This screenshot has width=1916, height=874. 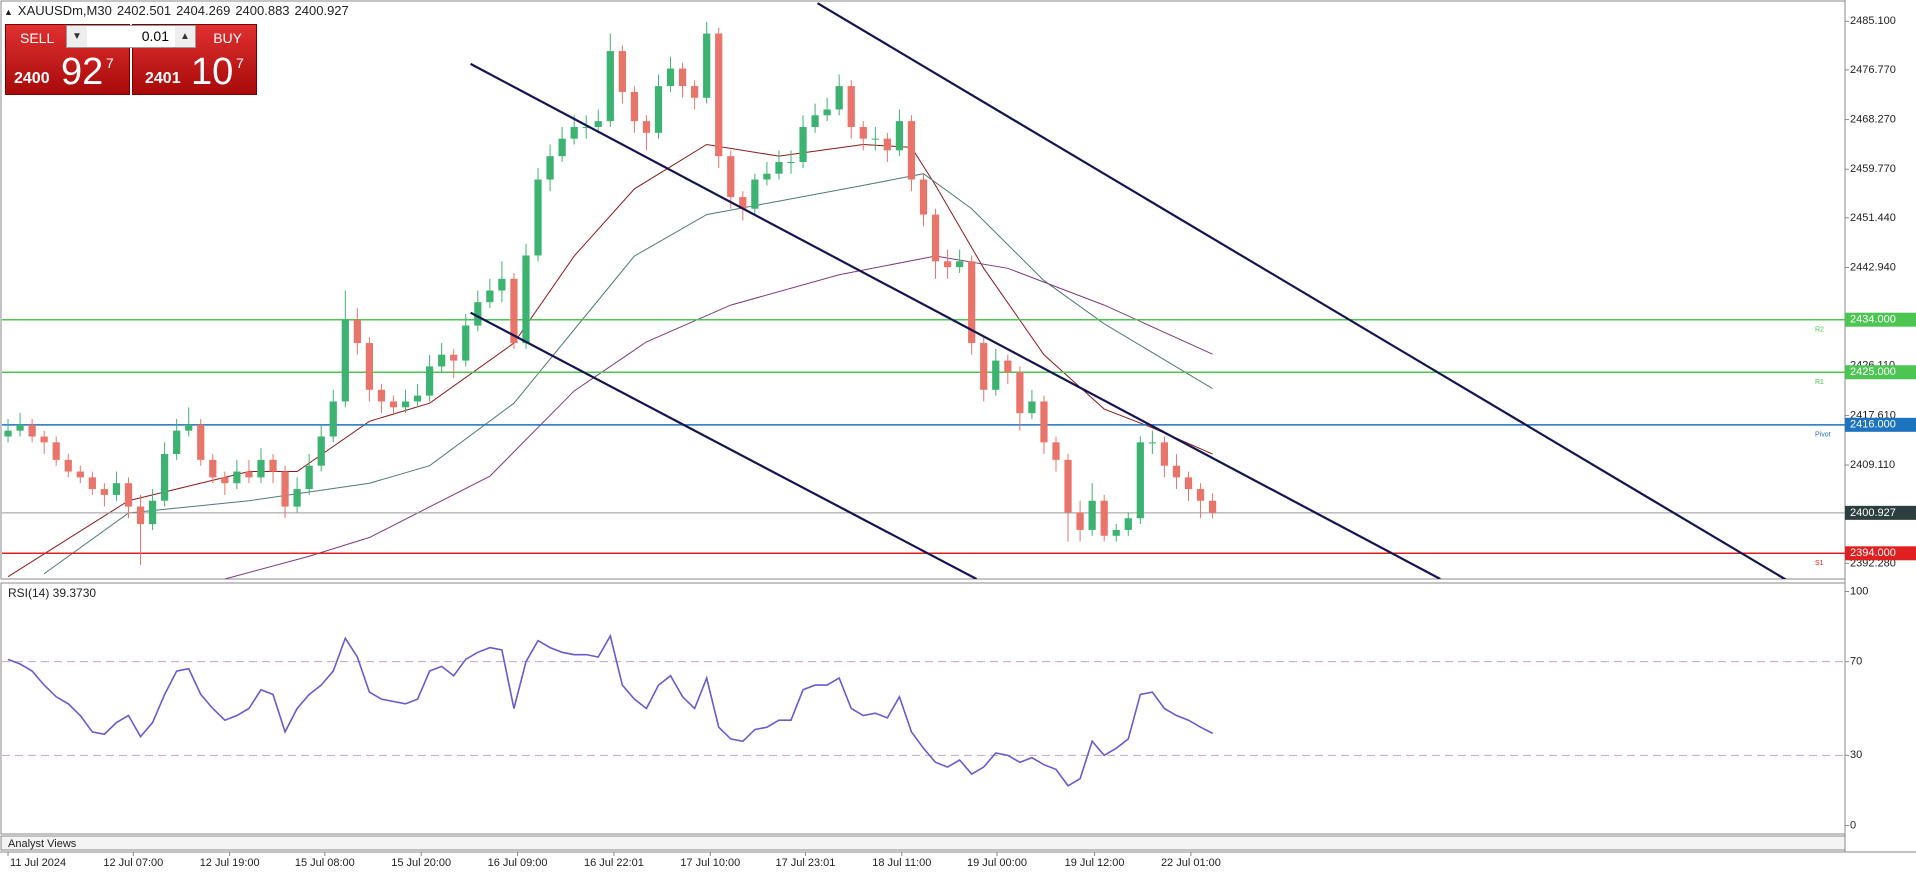 I want to click on lot-value: 0.01, so click(x=155, y=36).